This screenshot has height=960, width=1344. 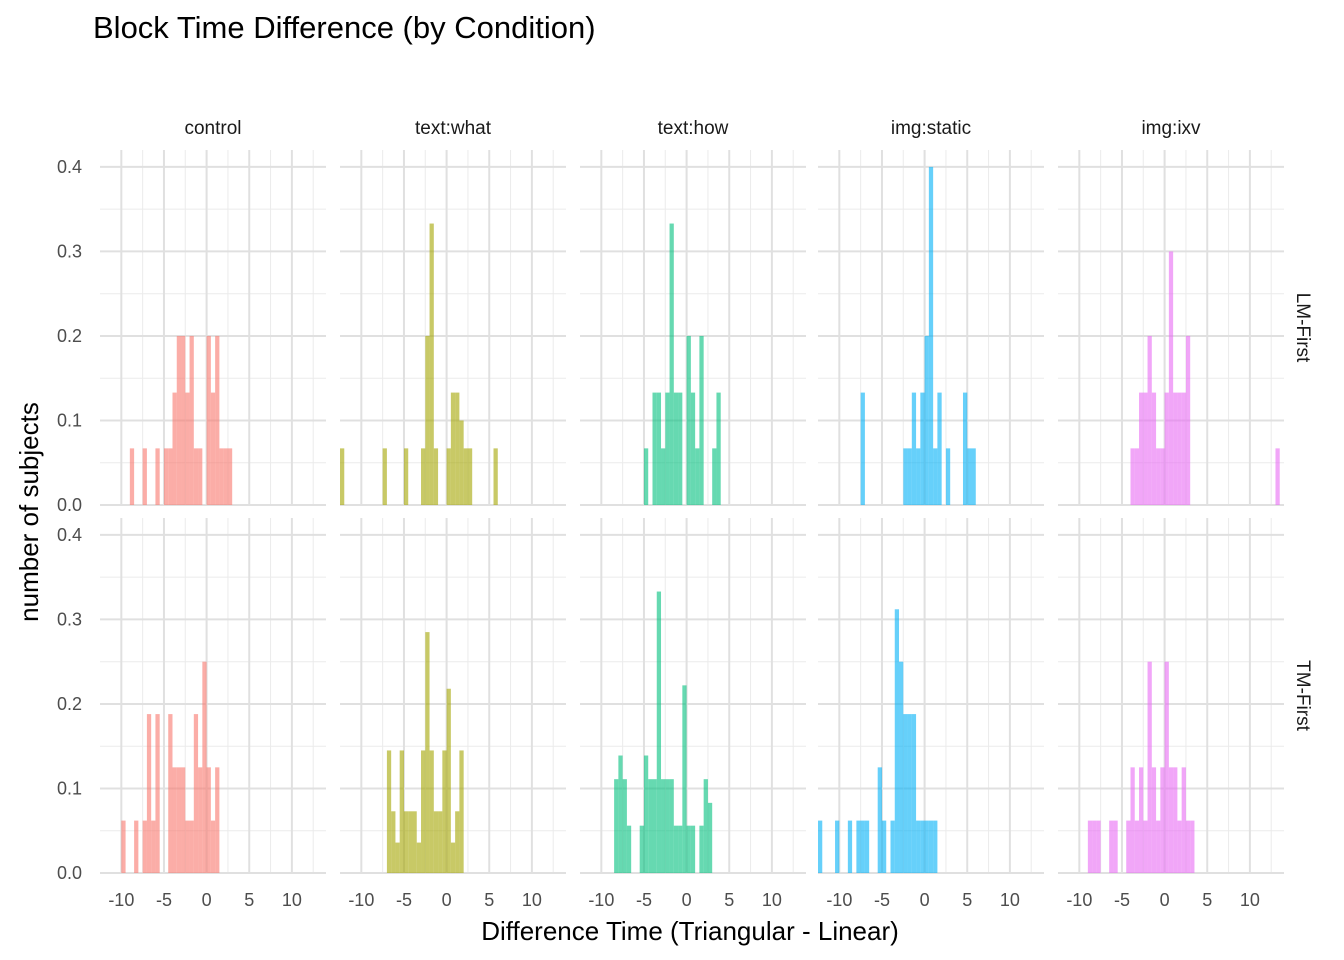 I want to click on panel-control-tm-first, so click(x=213, y=696).